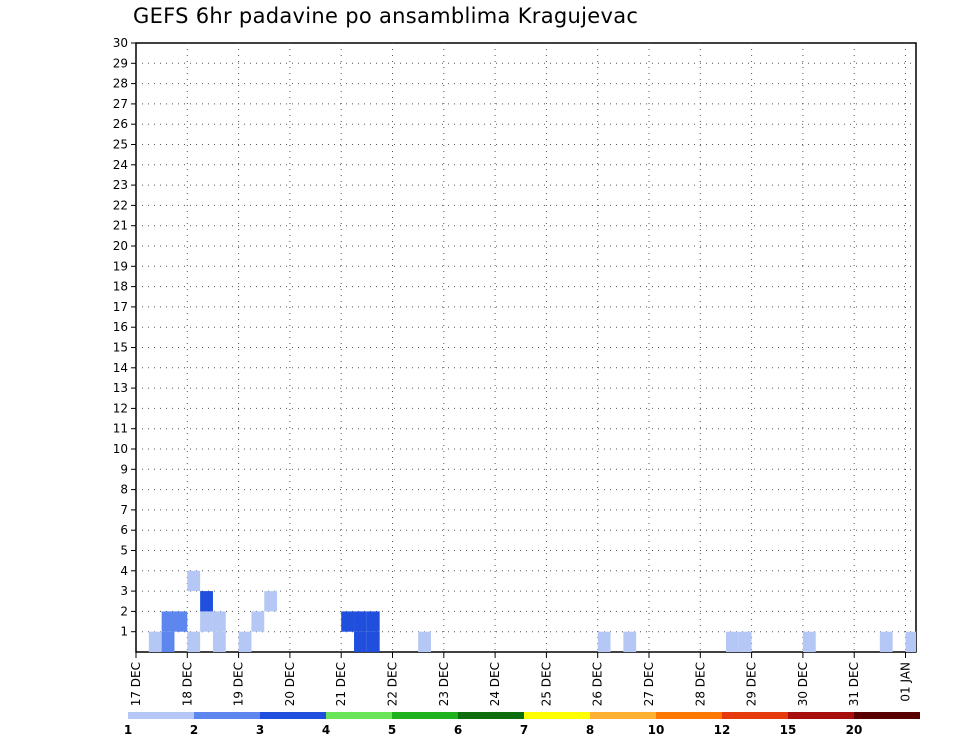 The height and width of the screenshot is (742, 960). Describe the element at coordinates (788, 730) in the screenshot. I see `legend-label: 15` at that location.